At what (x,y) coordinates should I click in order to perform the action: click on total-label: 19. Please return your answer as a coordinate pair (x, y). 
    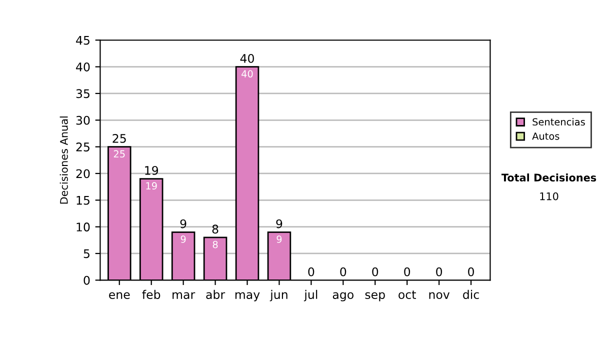
    Looking at the image, I should click on (151, 170).